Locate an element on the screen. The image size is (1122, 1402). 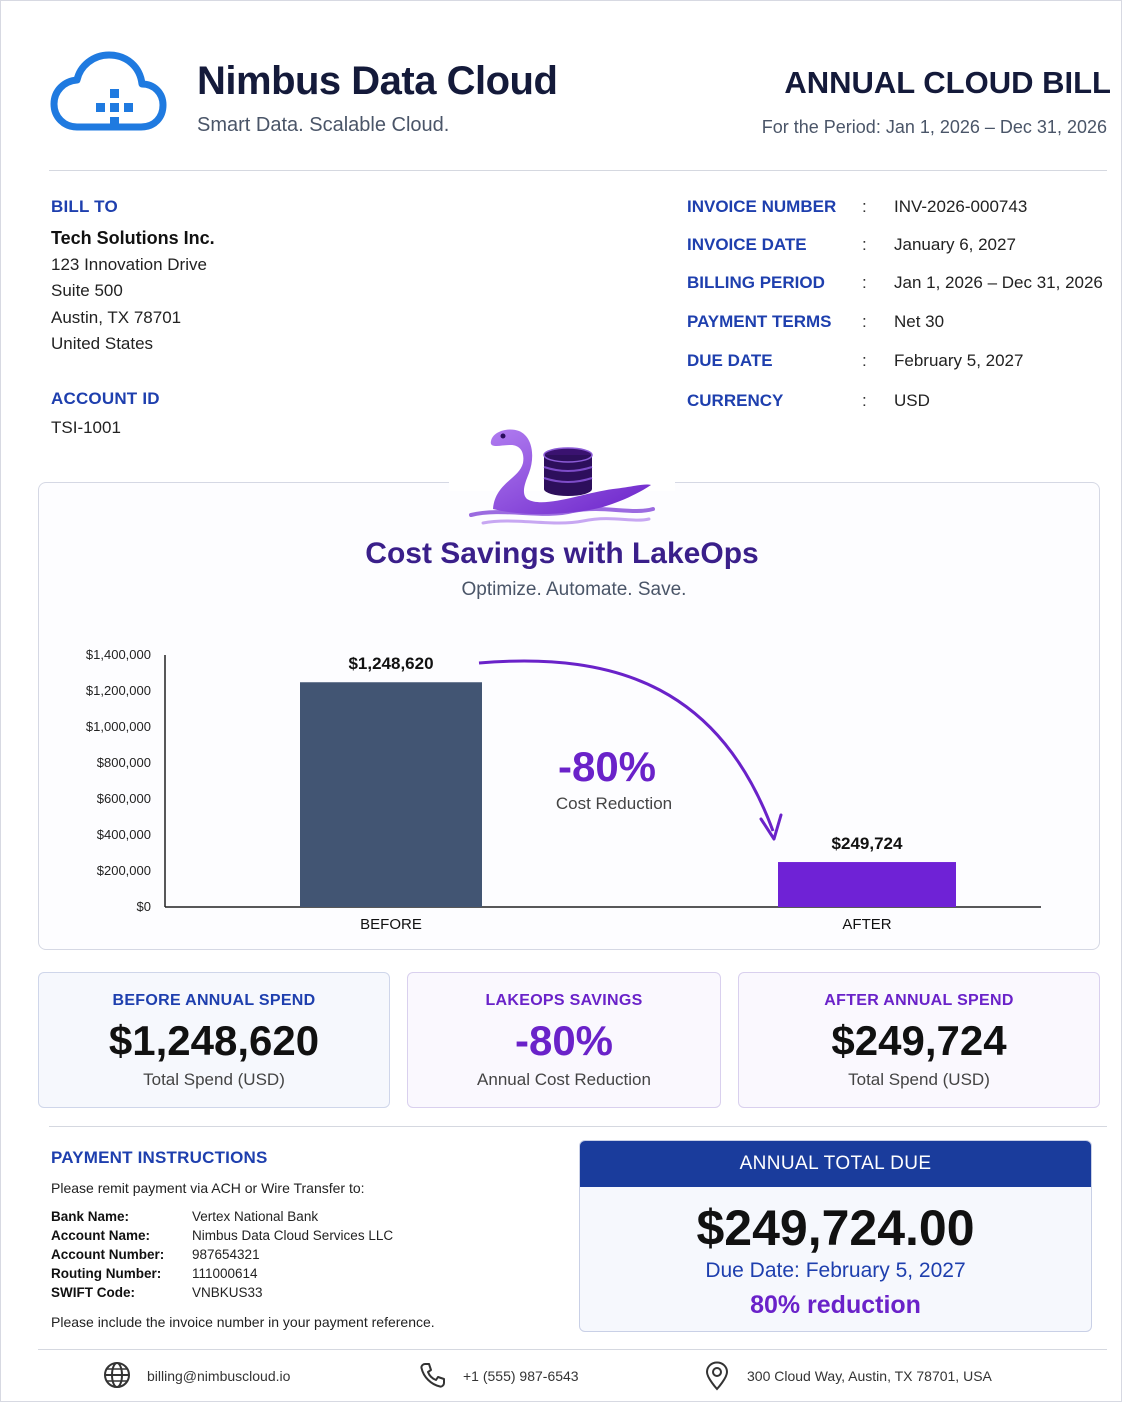
invoice-date-row: INVOICE DATE : January 6, 2027 is located at coordinates (902, 246).